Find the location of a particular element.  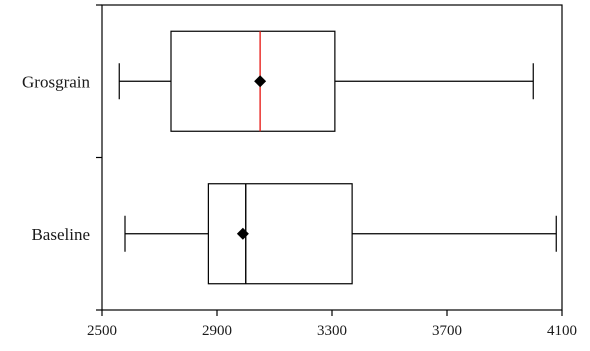

y-category-label: Baseline is located at coordinates (60, 234).